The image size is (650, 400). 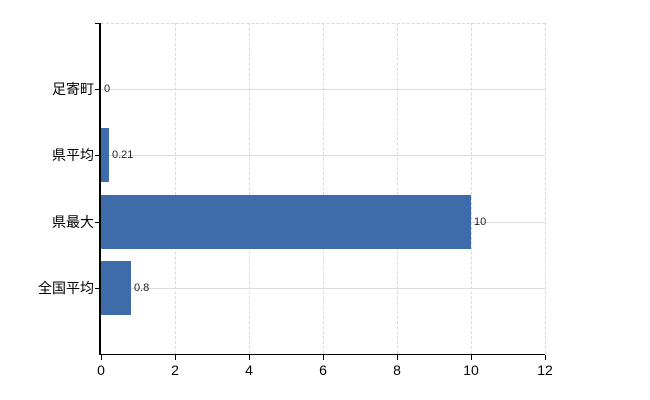 What do you see at coordinates (480, 222) in the screenshot?
I see `value-label: 10` at bounding box center [480, 222].